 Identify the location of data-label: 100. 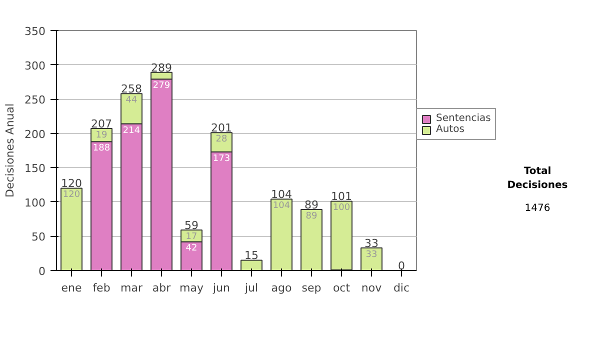
(341, 208).